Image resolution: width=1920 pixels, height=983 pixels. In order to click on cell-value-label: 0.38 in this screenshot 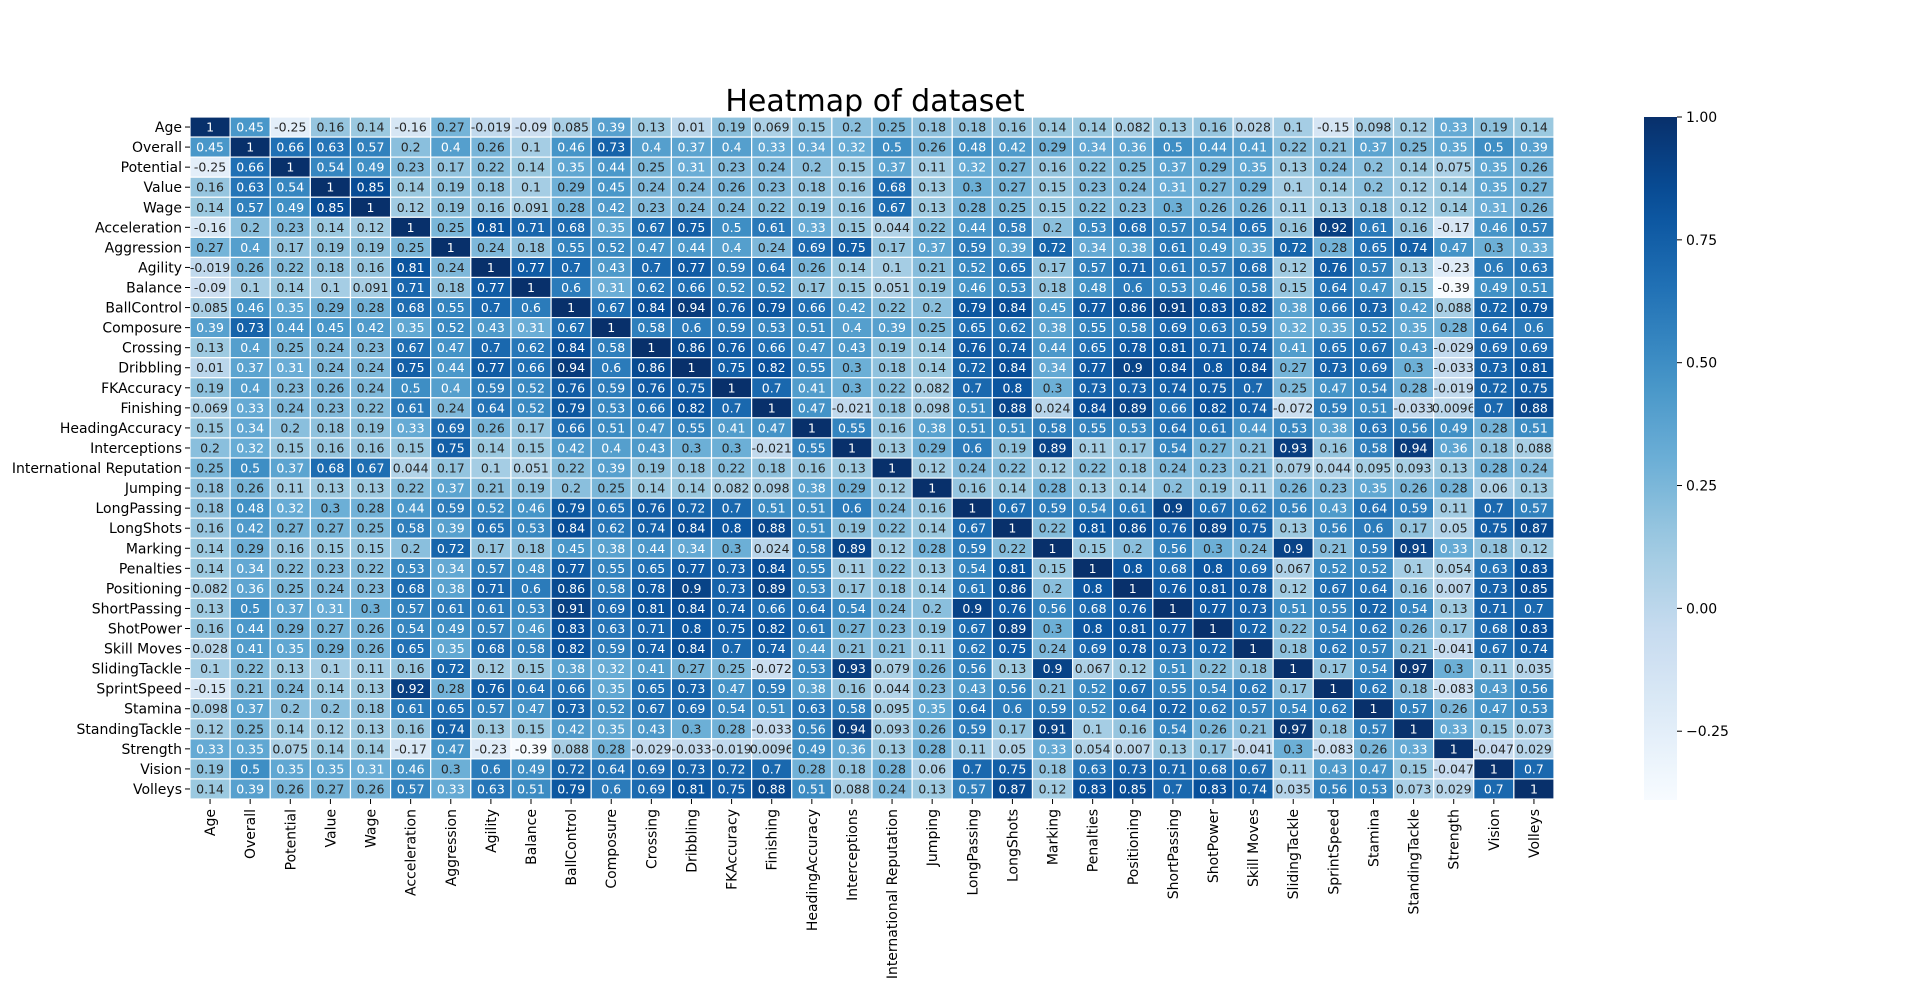, I will do `click(611, 548)`.